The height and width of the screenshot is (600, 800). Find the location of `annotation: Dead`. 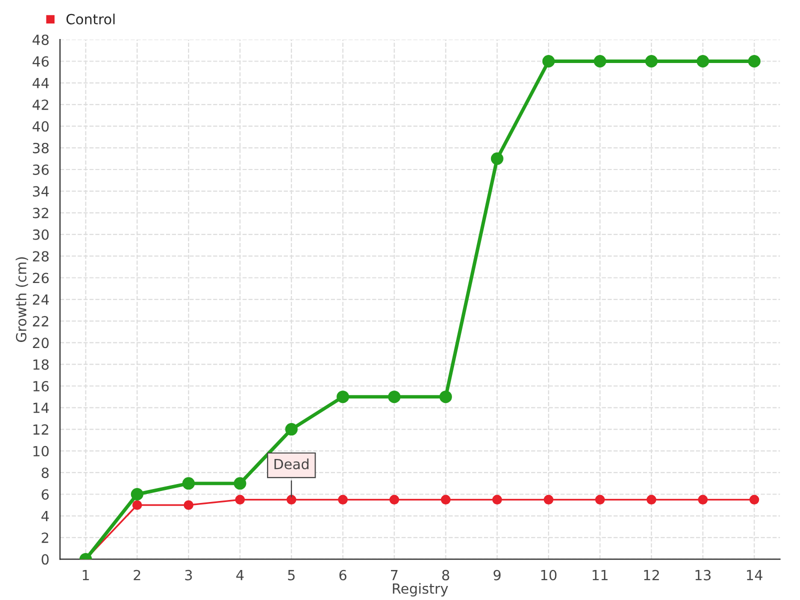

annotation: Dead is located at coordinates (291, 464).